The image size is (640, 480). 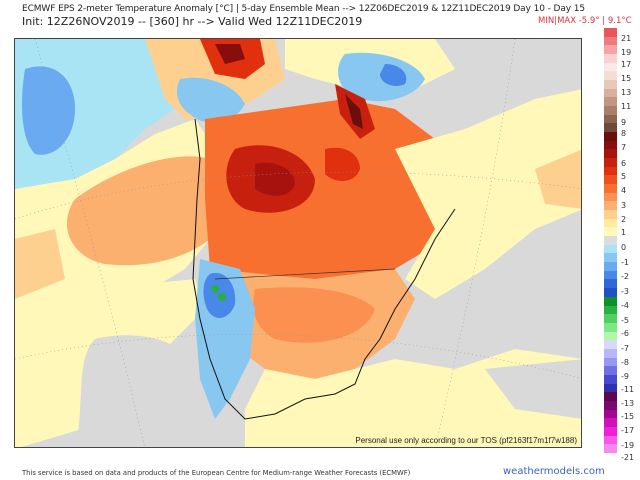 I want to click on legend-label: -1, so click(x=625, y=262).